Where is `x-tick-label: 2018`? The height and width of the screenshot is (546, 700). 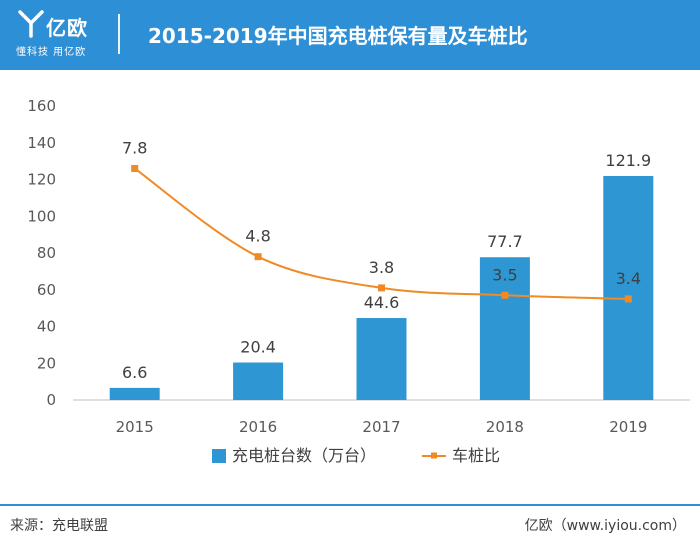
x-tick-label: 2018 is located at coordinates (505, 427).